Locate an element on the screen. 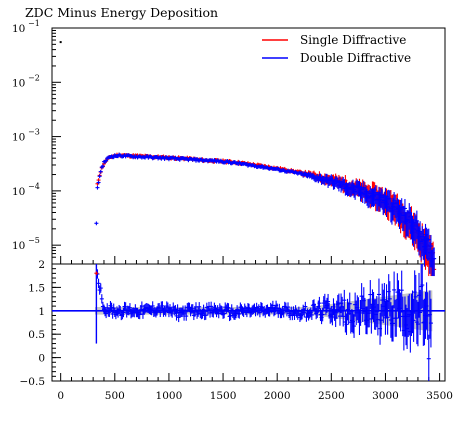 This screenshot has width=461, height=427. ratio-y-tick-label: 0 is located at coordinates (41, 359).